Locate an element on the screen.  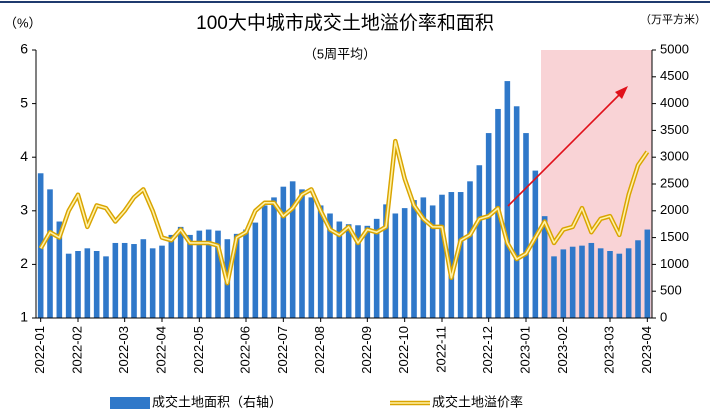
y-tick-label: 3 is located at coordinates (24, 210).